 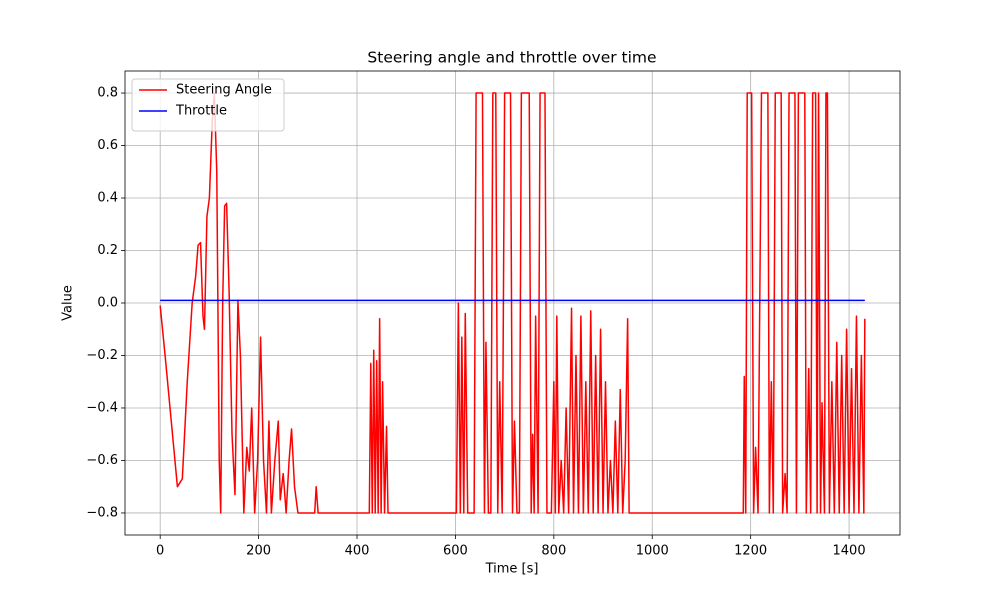 What do you see at coordinates (160, 551) in the screenshot?
I see `x-tick-label: 0` at bounding box center [160, 551].